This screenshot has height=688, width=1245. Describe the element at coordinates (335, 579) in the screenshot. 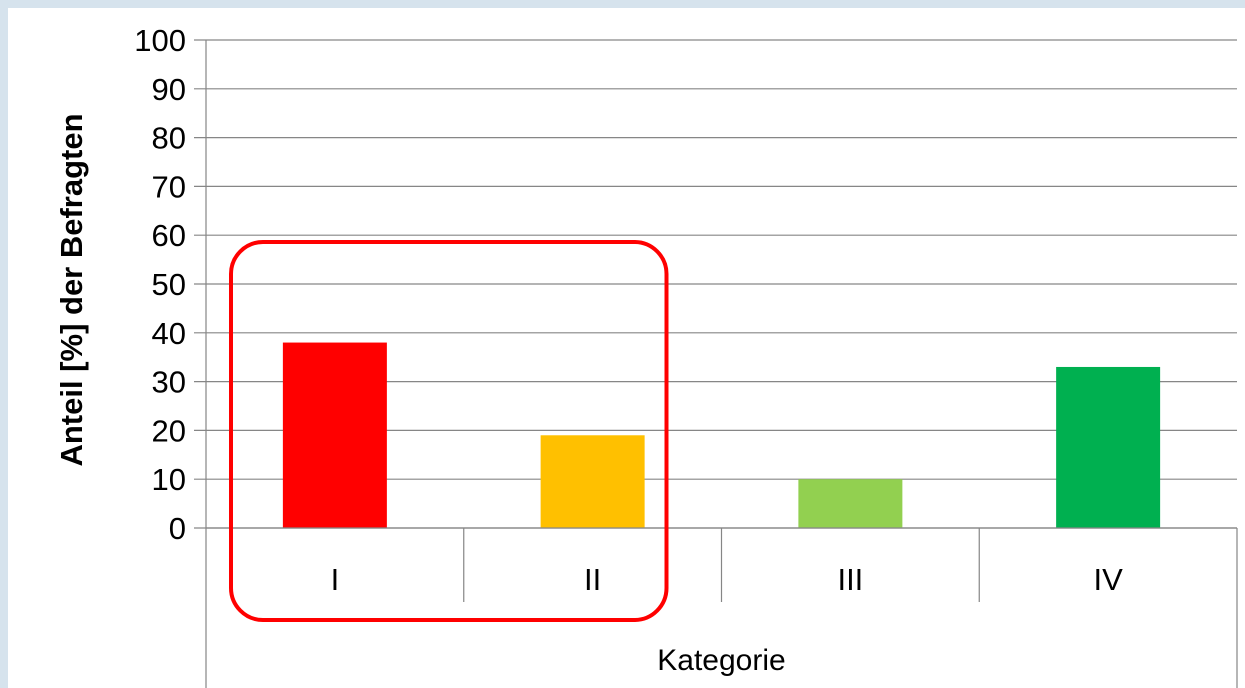

I see `x-tick-label: I` at that location.